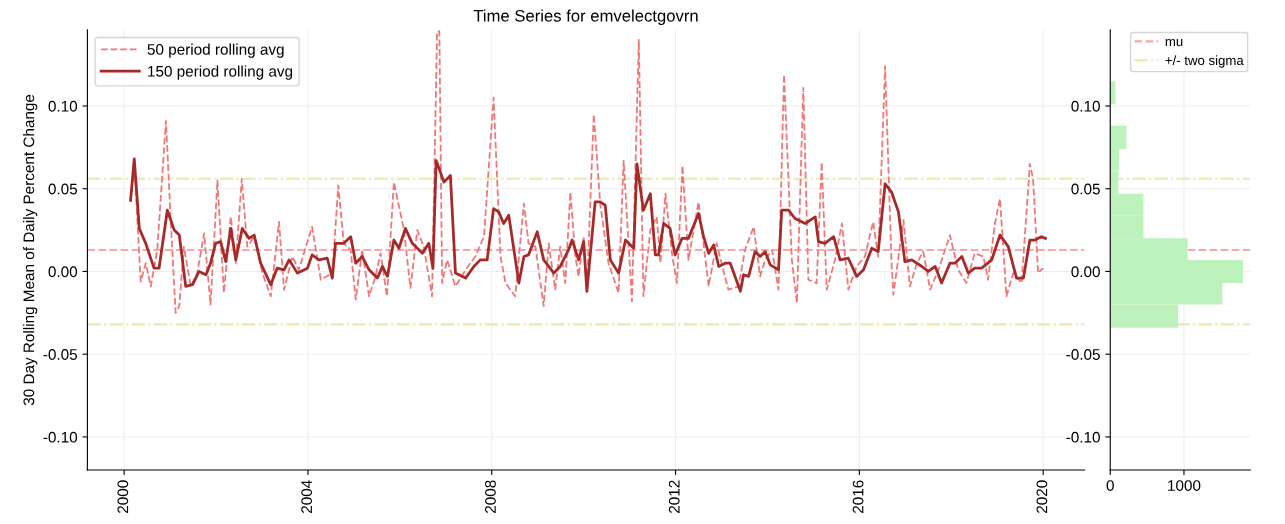 The height and width of the screenshot is (524, 1285). I want to click on chart-title: Time Series for emvelectgovrn, so click(585, 17).